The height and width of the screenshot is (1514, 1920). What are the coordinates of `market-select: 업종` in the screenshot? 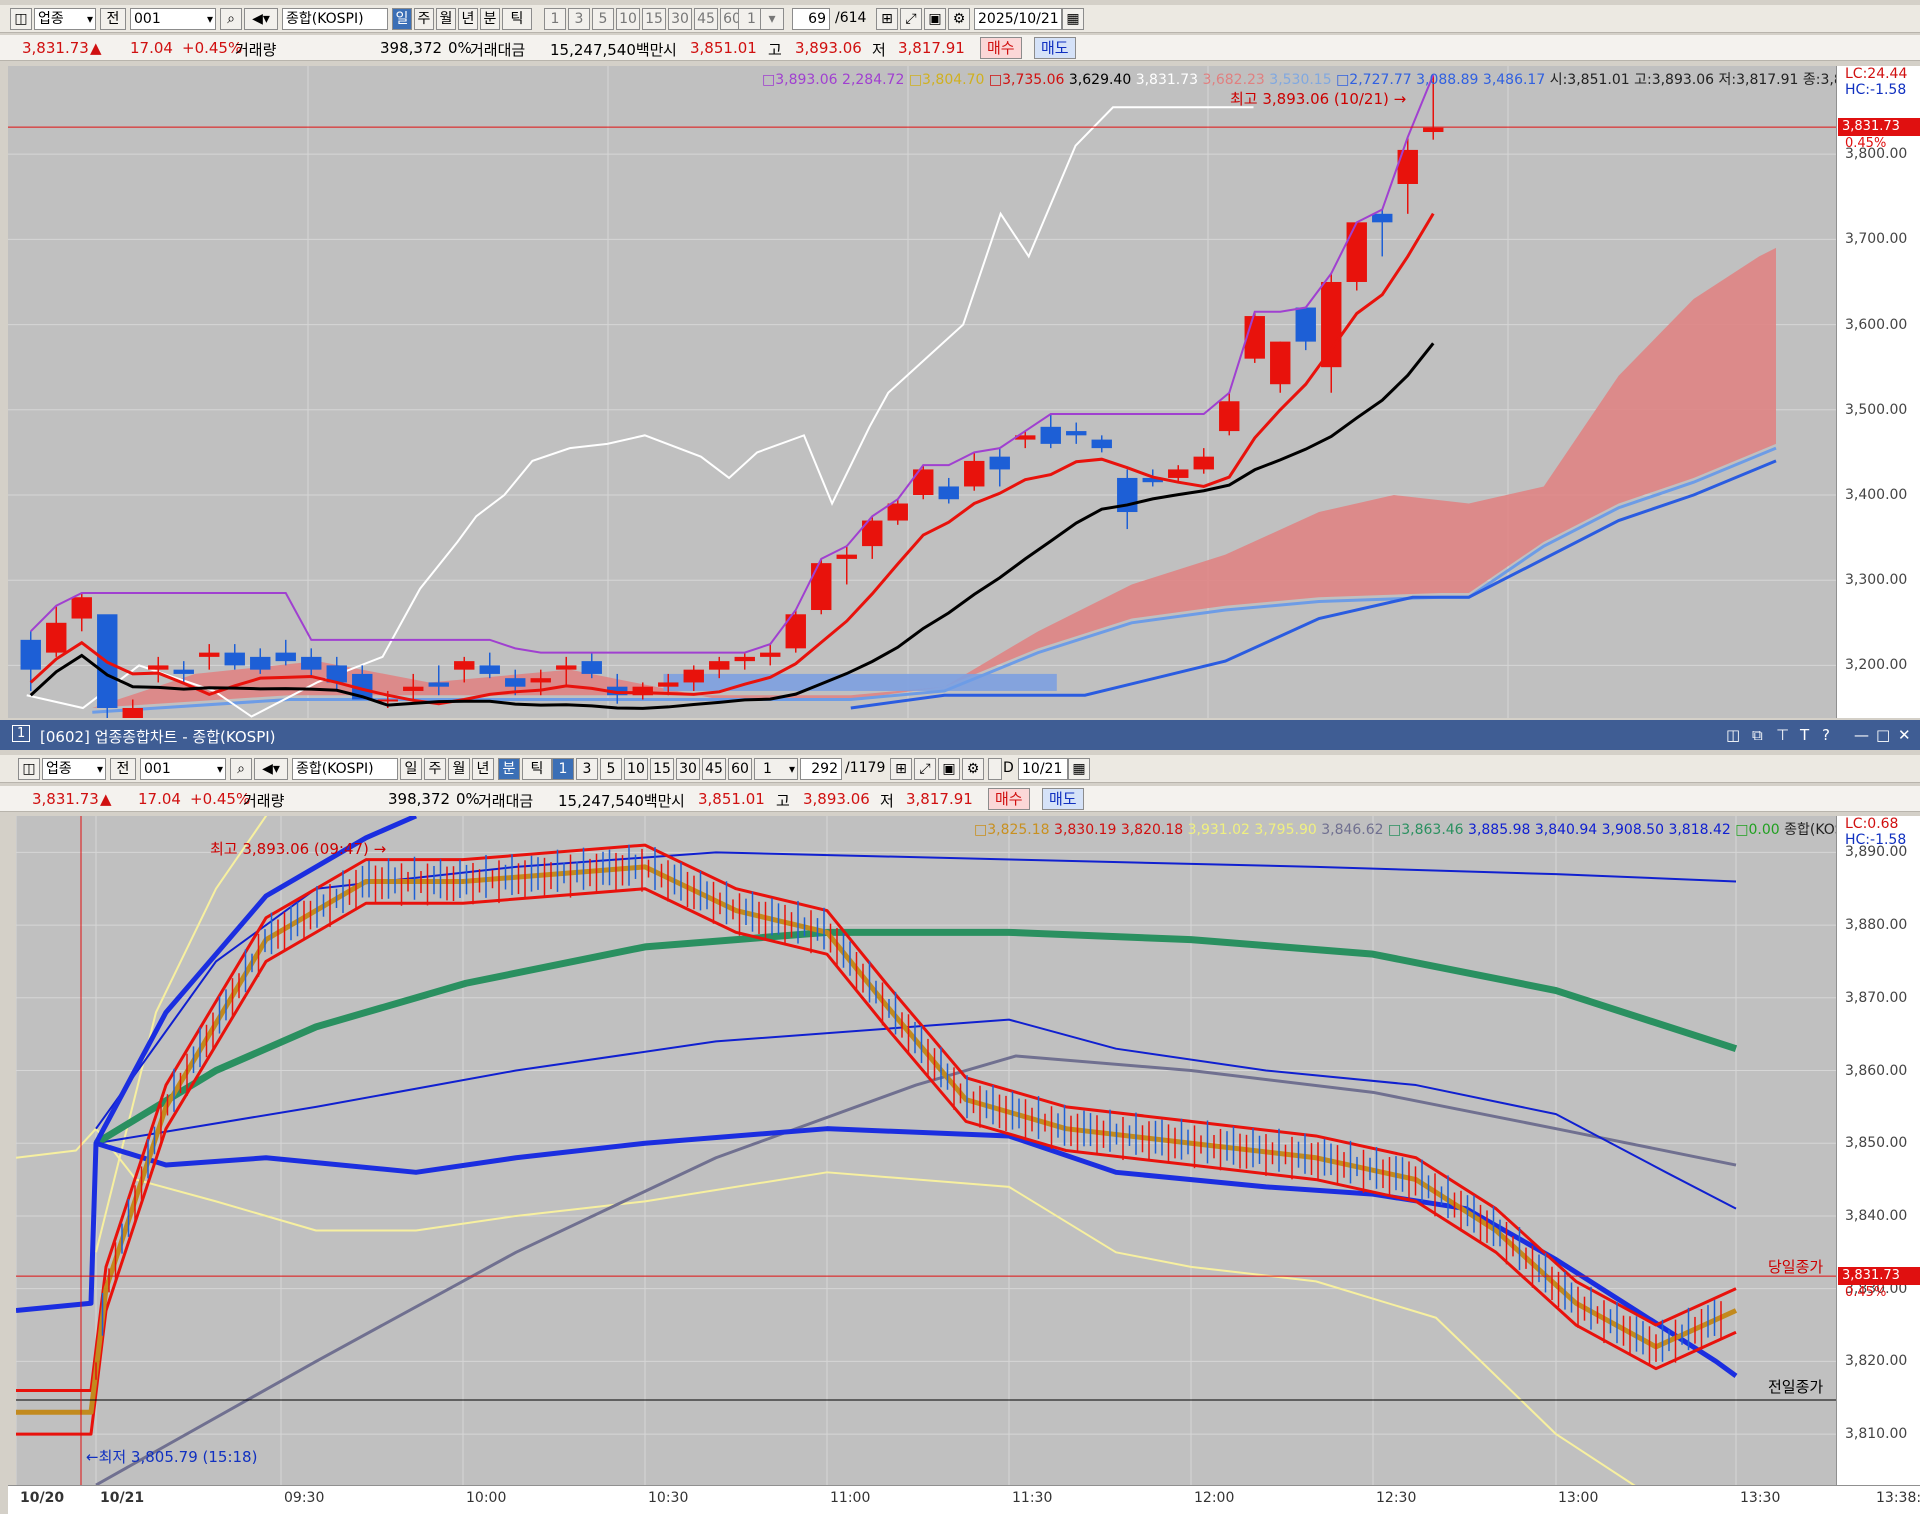 It's located at (65, 19).